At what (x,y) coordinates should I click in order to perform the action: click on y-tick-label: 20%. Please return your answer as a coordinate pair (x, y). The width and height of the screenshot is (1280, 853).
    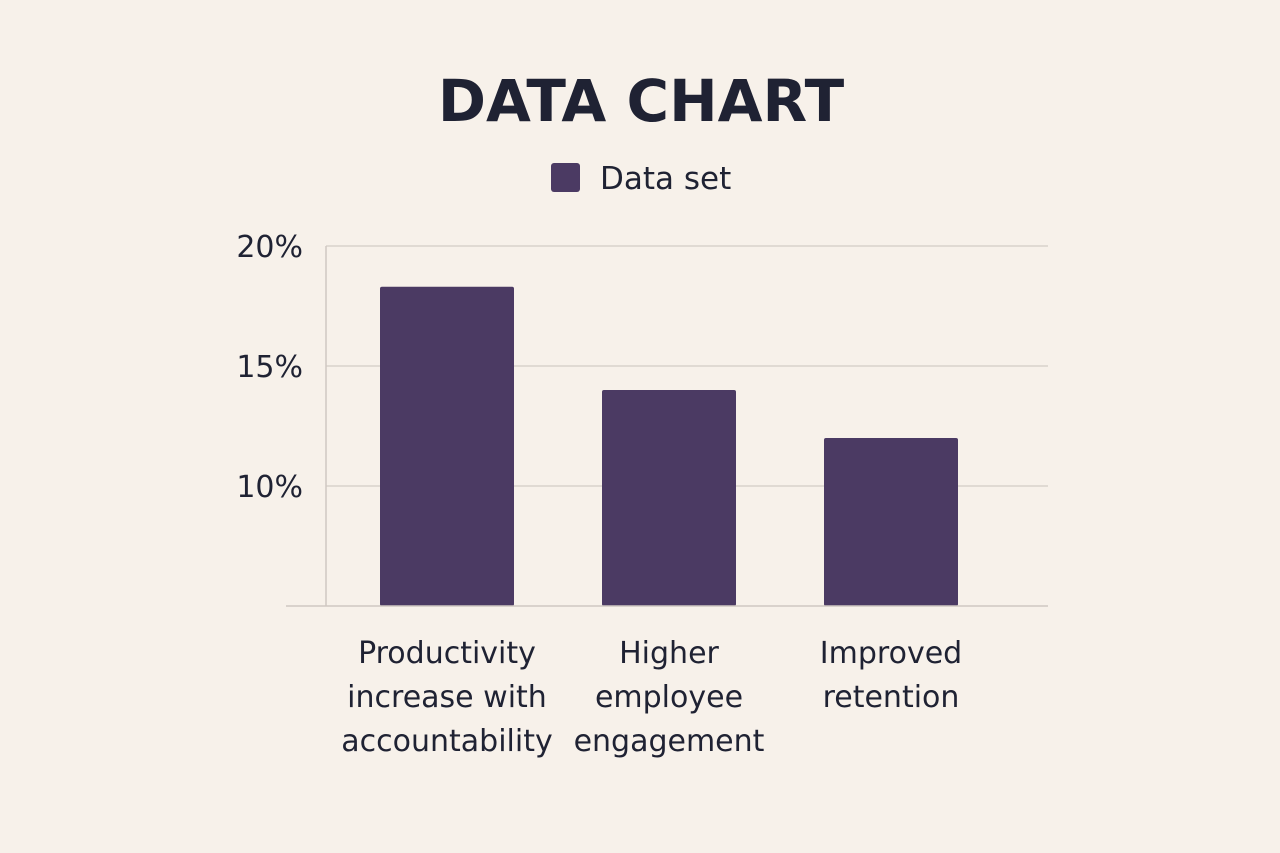
    Looking at the image, I should click on (269, 247).